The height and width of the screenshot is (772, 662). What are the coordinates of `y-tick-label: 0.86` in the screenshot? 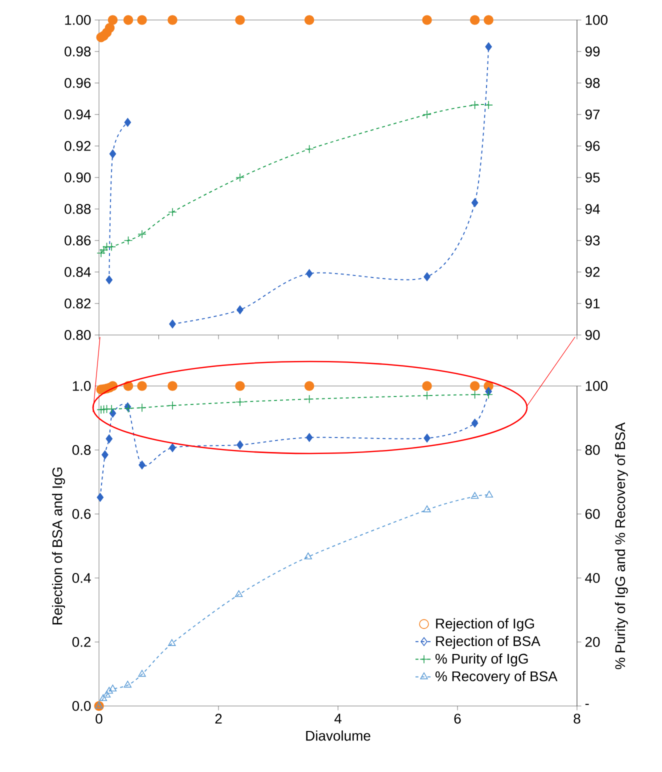 It's located at (77, 241).